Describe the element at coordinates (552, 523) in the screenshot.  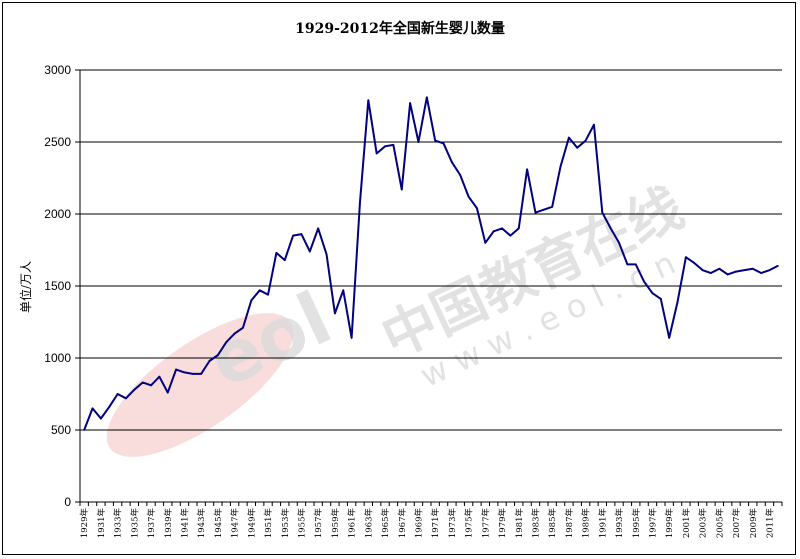
I see `x-tick-label: 1985年` at that location.